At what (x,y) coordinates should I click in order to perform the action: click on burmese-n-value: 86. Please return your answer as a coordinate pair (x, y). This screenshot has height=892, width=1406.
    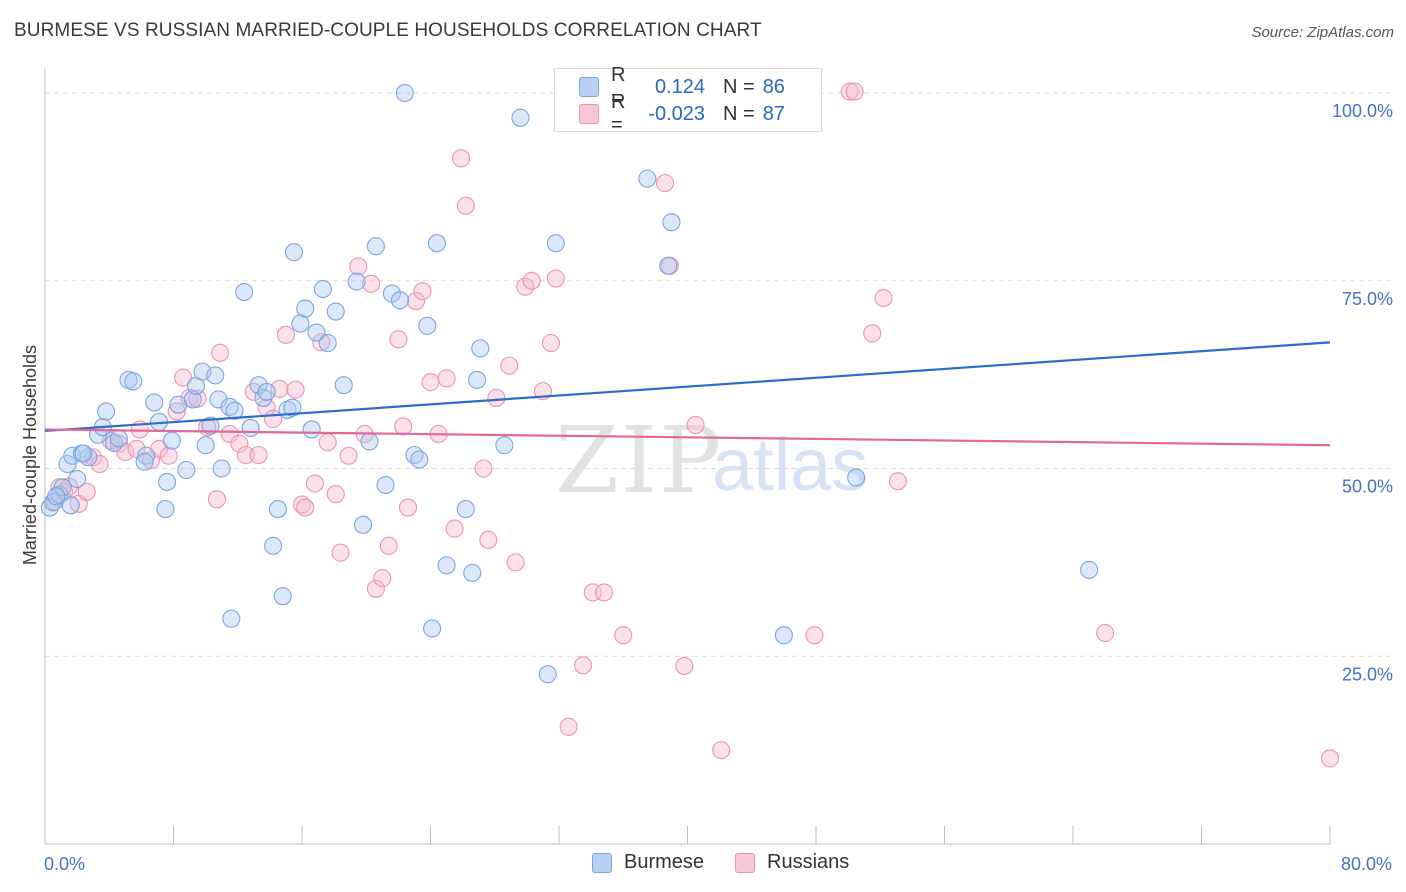
    Looking at the image, I should click on (773, 86).